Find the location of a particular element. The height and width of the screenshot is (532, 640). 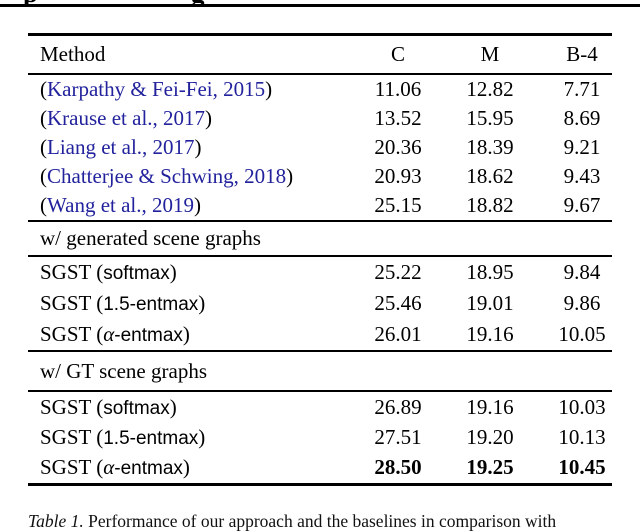

method-cell: (Krause et al., 2017) is located at coordinates (190, 118).